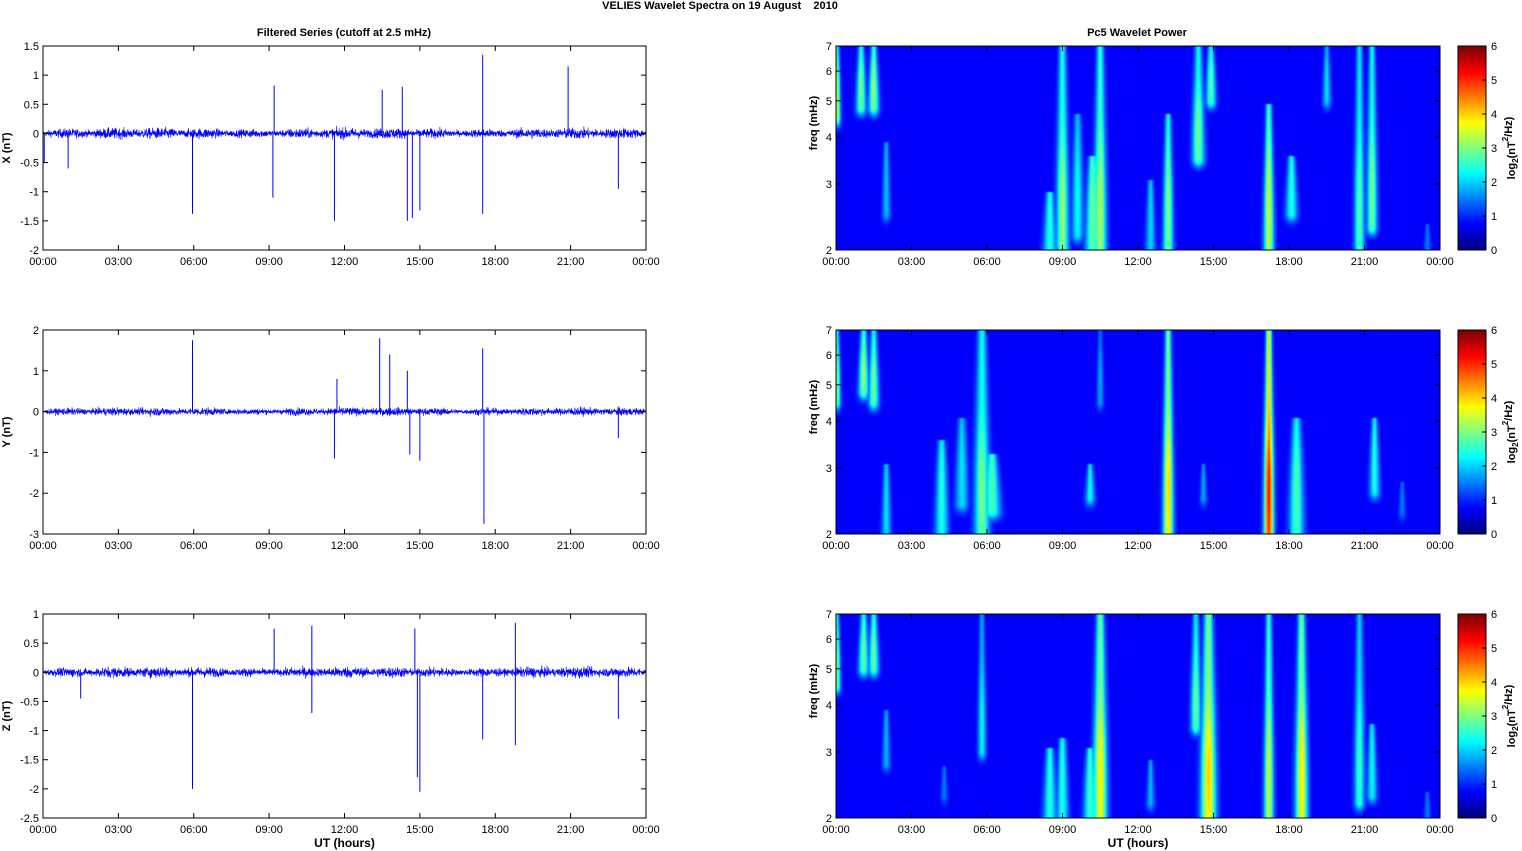  I want to click on y-axis-label: Z (nT), so click(7, 715).